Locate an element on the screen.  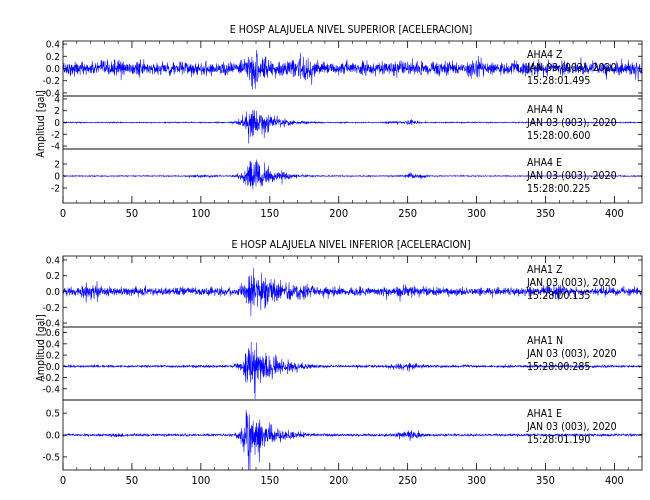
station-label: AHA1 N is located at coordinates (545, 341).